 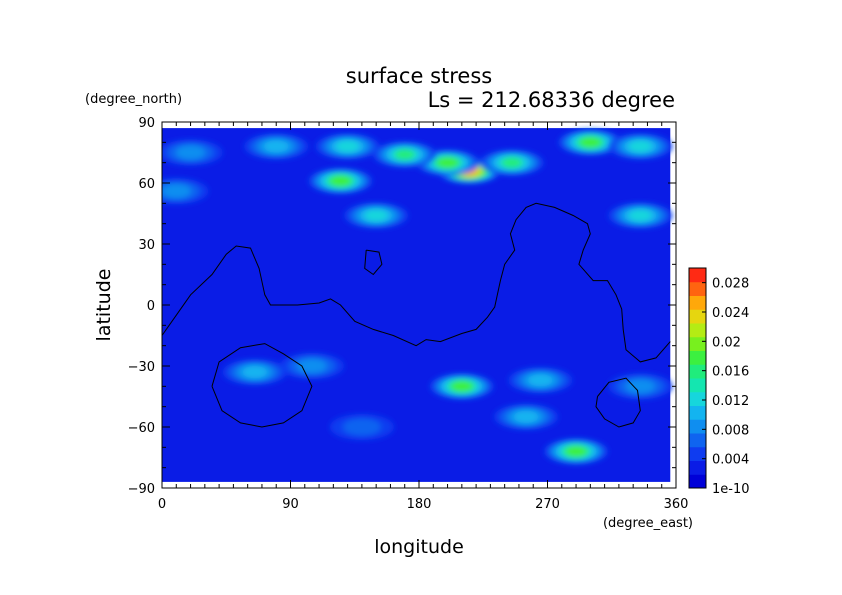 What do you see at coordinates (648, 523) in the screenshot?
I see `x-units-label: (degree_east)` at bounding box center [648, 523].